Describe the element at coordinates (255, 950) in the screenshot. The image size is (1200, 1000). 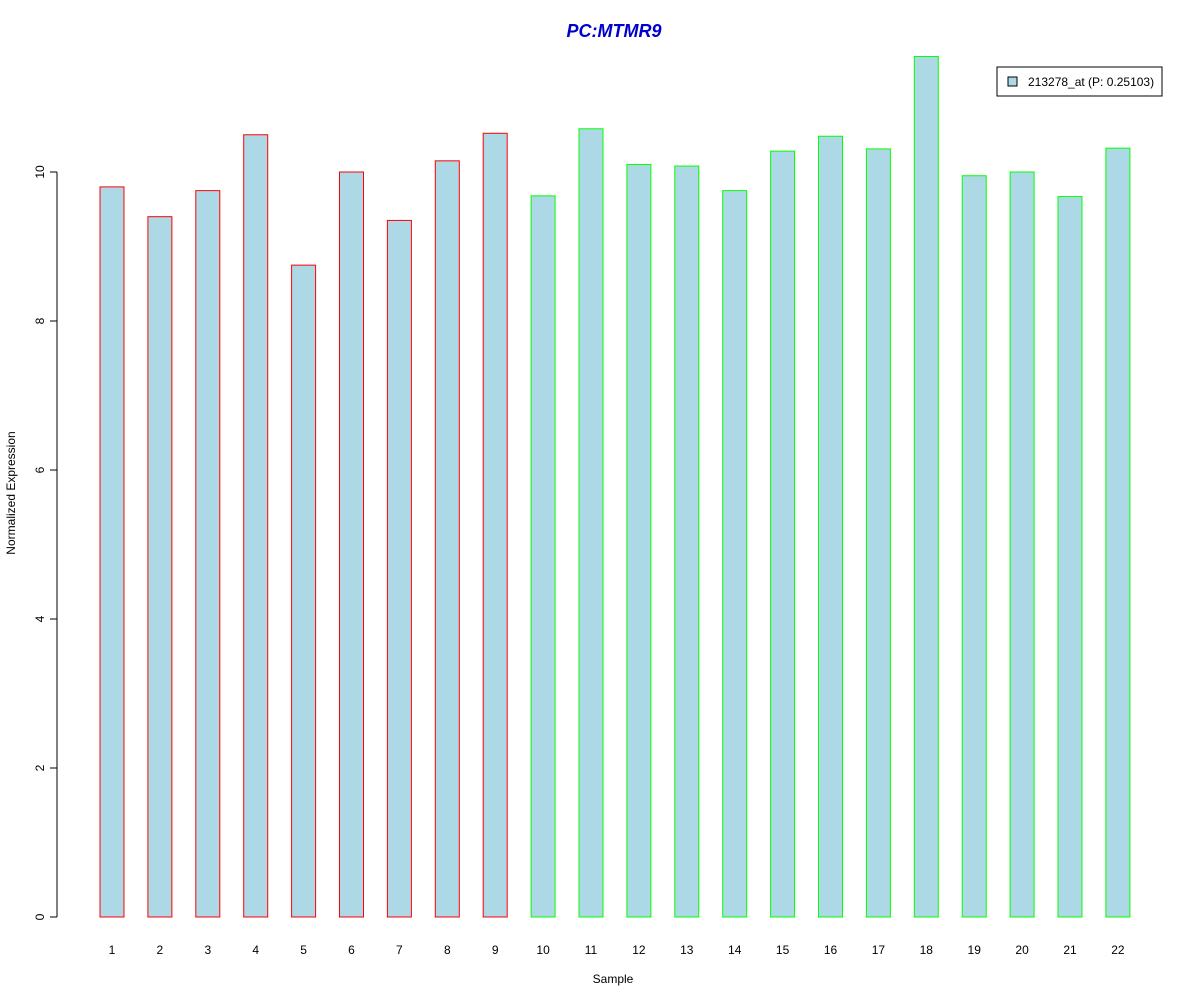
I see `x-tick-label: 4` at that location.